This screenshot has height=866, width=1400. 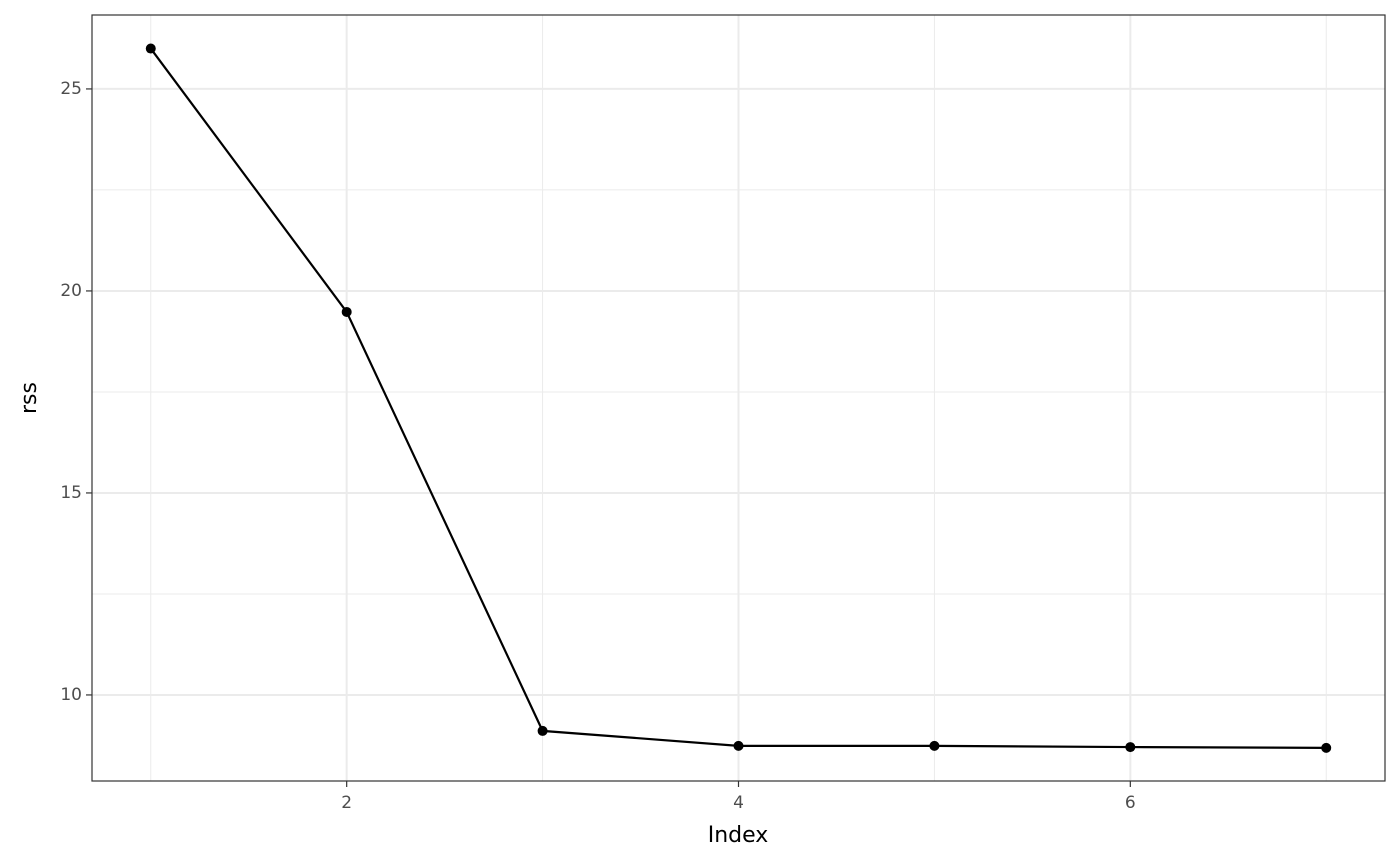 What do you see at coordinates (346, 803) in the screenshot?
I see `x-tick-label: 2` at bounding box center [346, 803].